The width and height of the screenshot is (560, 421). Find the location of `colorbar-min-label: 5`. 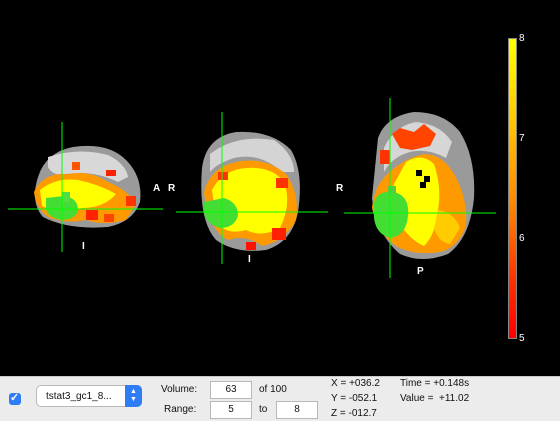

colorbar-min-label: 5 is located at coordinates (522, 338).